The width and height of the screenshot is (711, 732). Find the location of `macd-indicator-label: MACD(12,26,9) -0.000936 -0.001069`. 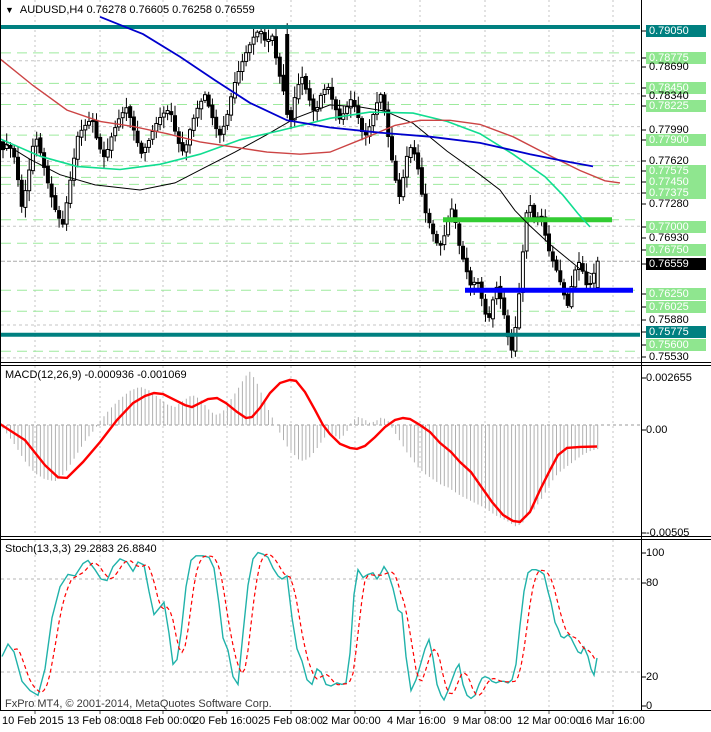

macd-indicator-label: MACD(12,26,9) -0.000936 -0.001069 is located at coordinates (96, 375).